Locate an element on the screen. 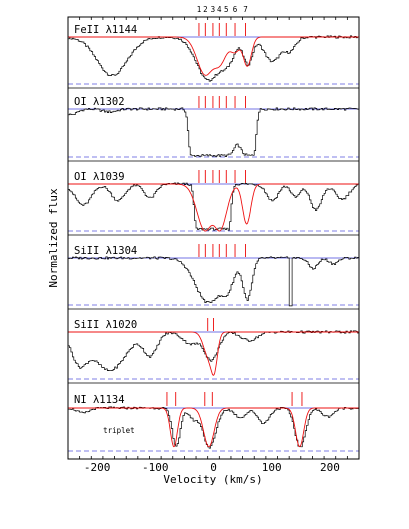 This screenshot has width=409, height=529. panel-0: FeII λ1144 is located at coordinates (214, 54).